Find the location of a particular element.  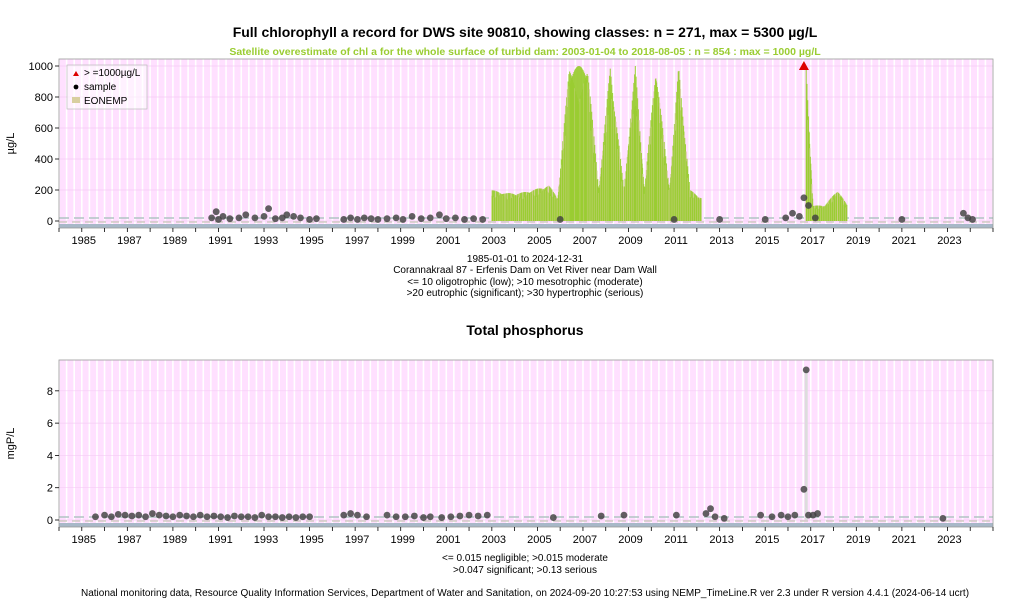

legend-label: EONEMP is located at coordinates (106, 101).